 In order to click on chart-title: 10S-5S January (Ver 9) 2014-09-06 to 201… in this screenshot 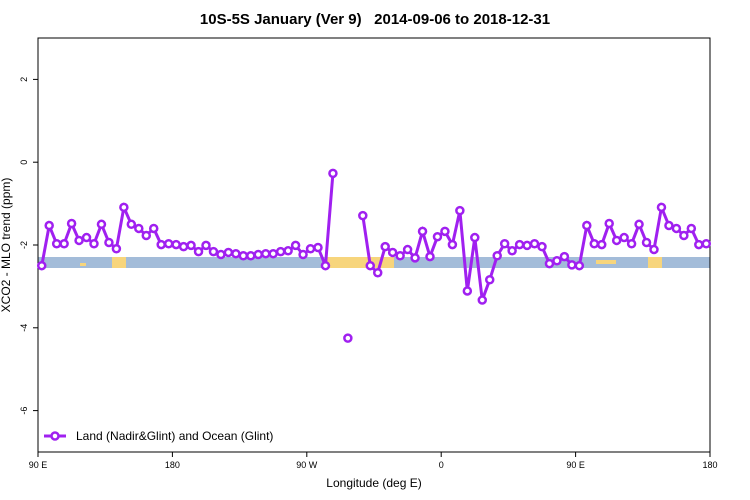, I will do `click(375, 19)`.